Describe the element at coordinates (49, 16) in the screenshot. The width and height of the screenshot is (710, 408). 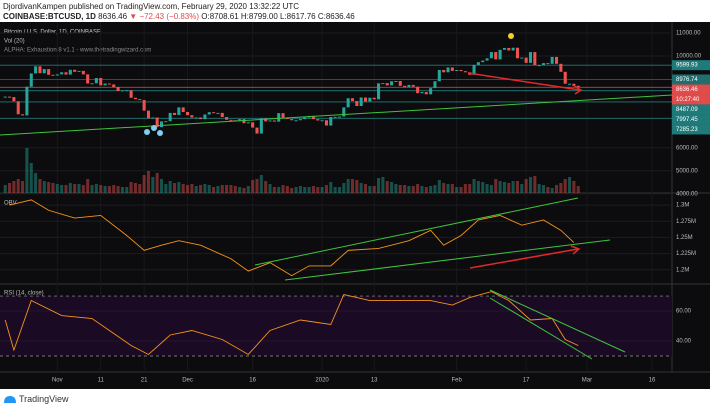
I see `symbol: COINBASE:BTCUSD, 1D` at that location.